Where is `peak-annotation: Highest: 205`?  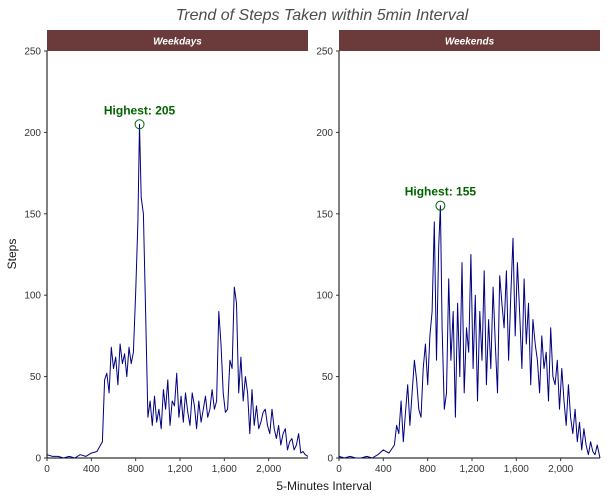 peak-annotation: Highest: 205 is located at coordinates (140, 110).